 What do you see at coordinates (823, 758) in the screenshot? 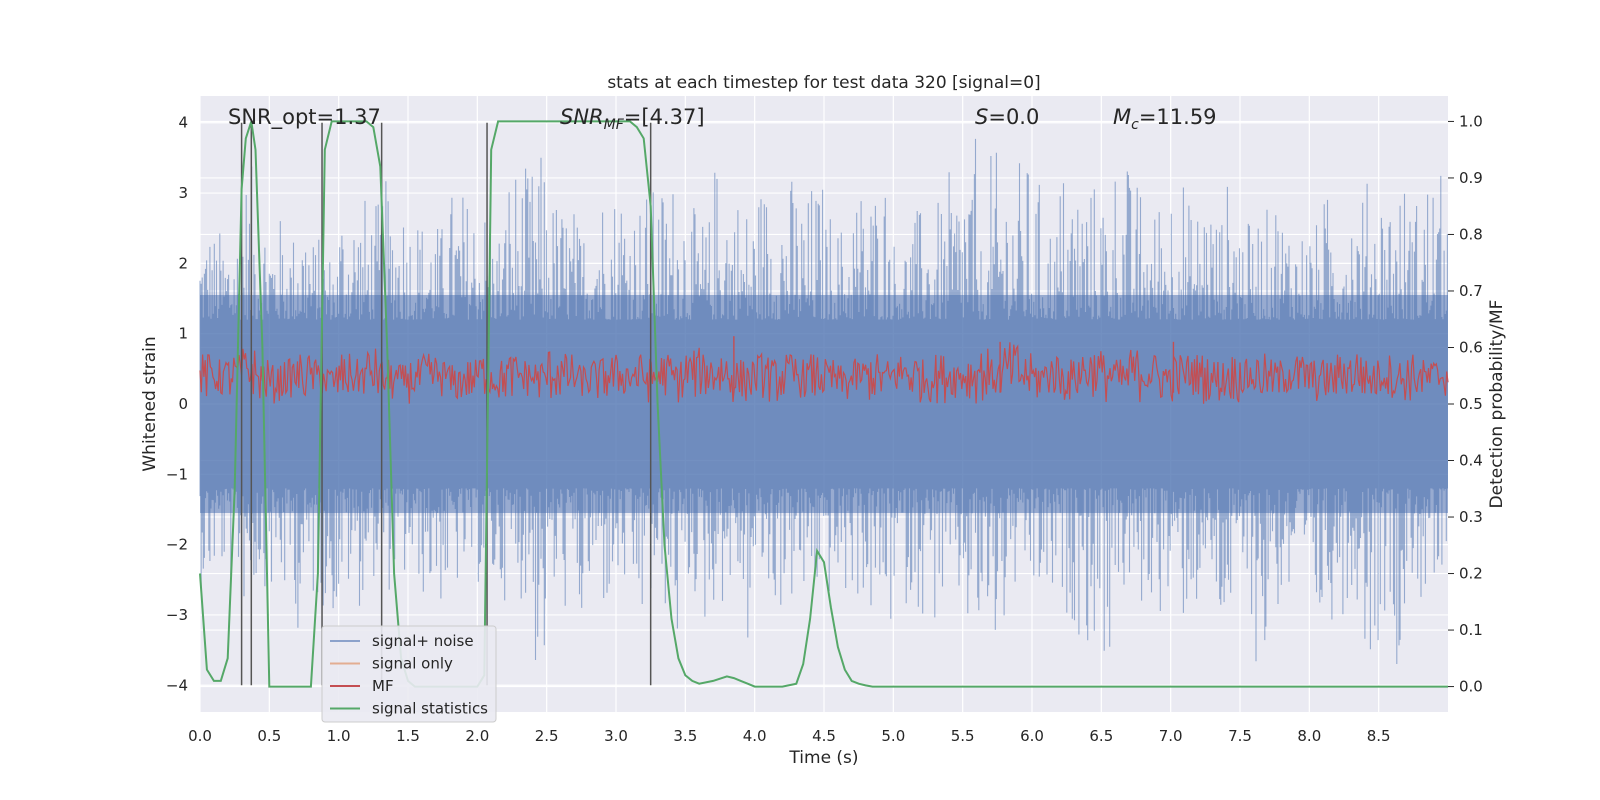
I see `x-axis-label: Time (s)` at bounding box center [823, 758].